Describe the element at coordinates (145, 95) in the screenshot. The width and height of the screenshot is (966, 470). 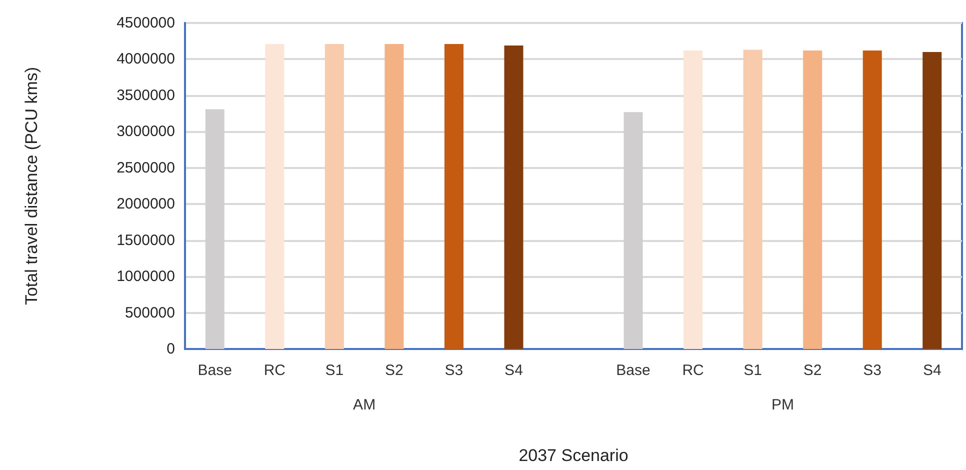
I see `y-tick-label: 3500000` at that location.